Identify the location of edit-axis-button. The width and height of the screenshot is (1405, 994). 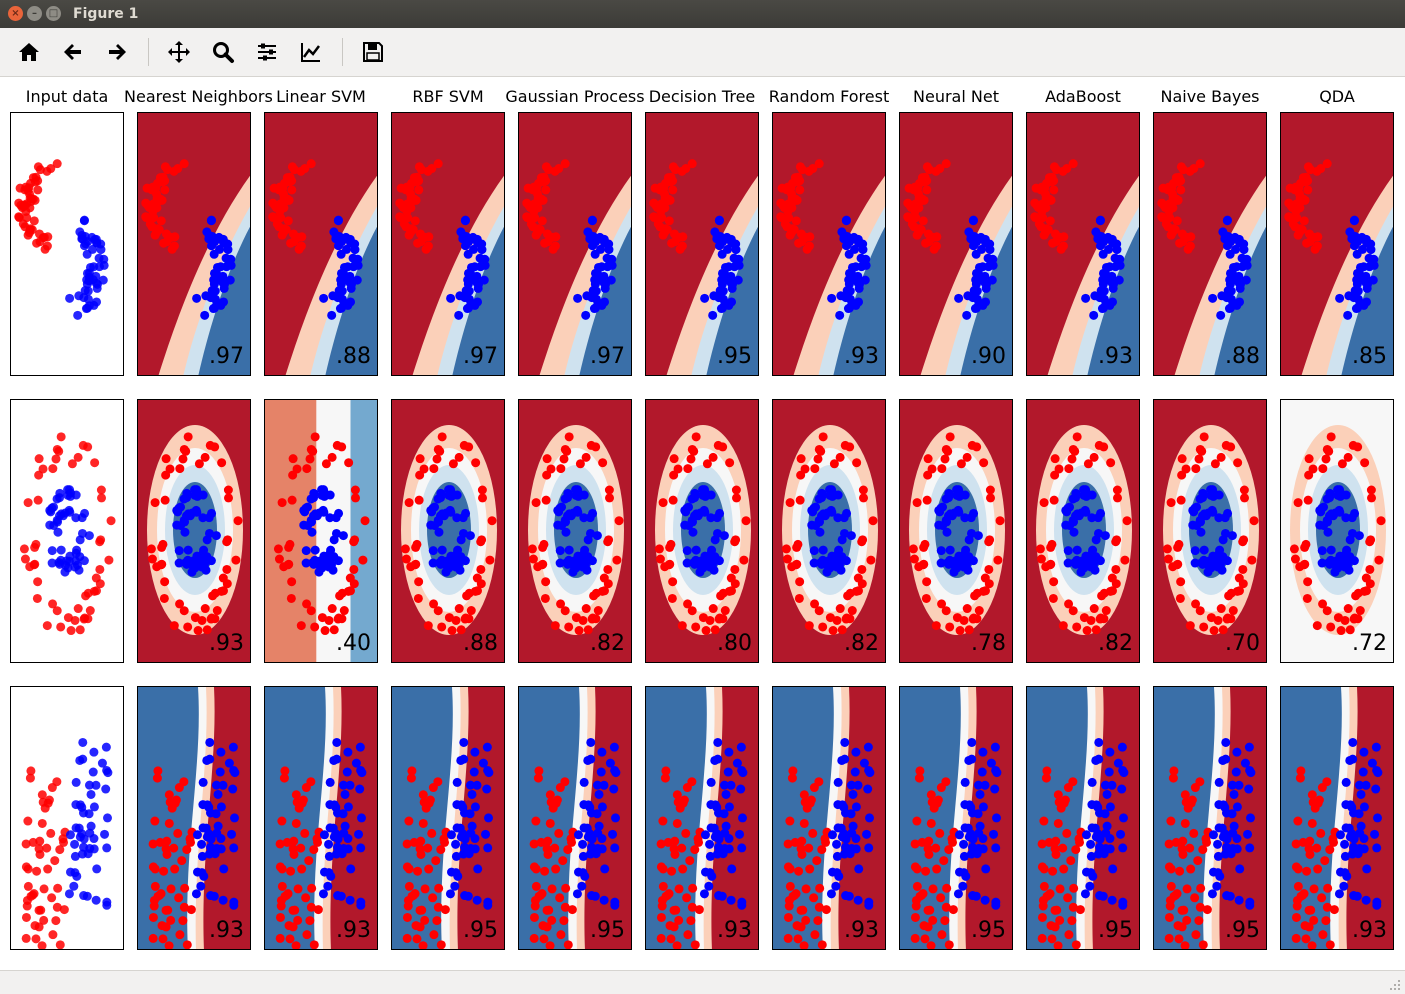
(311, 52).